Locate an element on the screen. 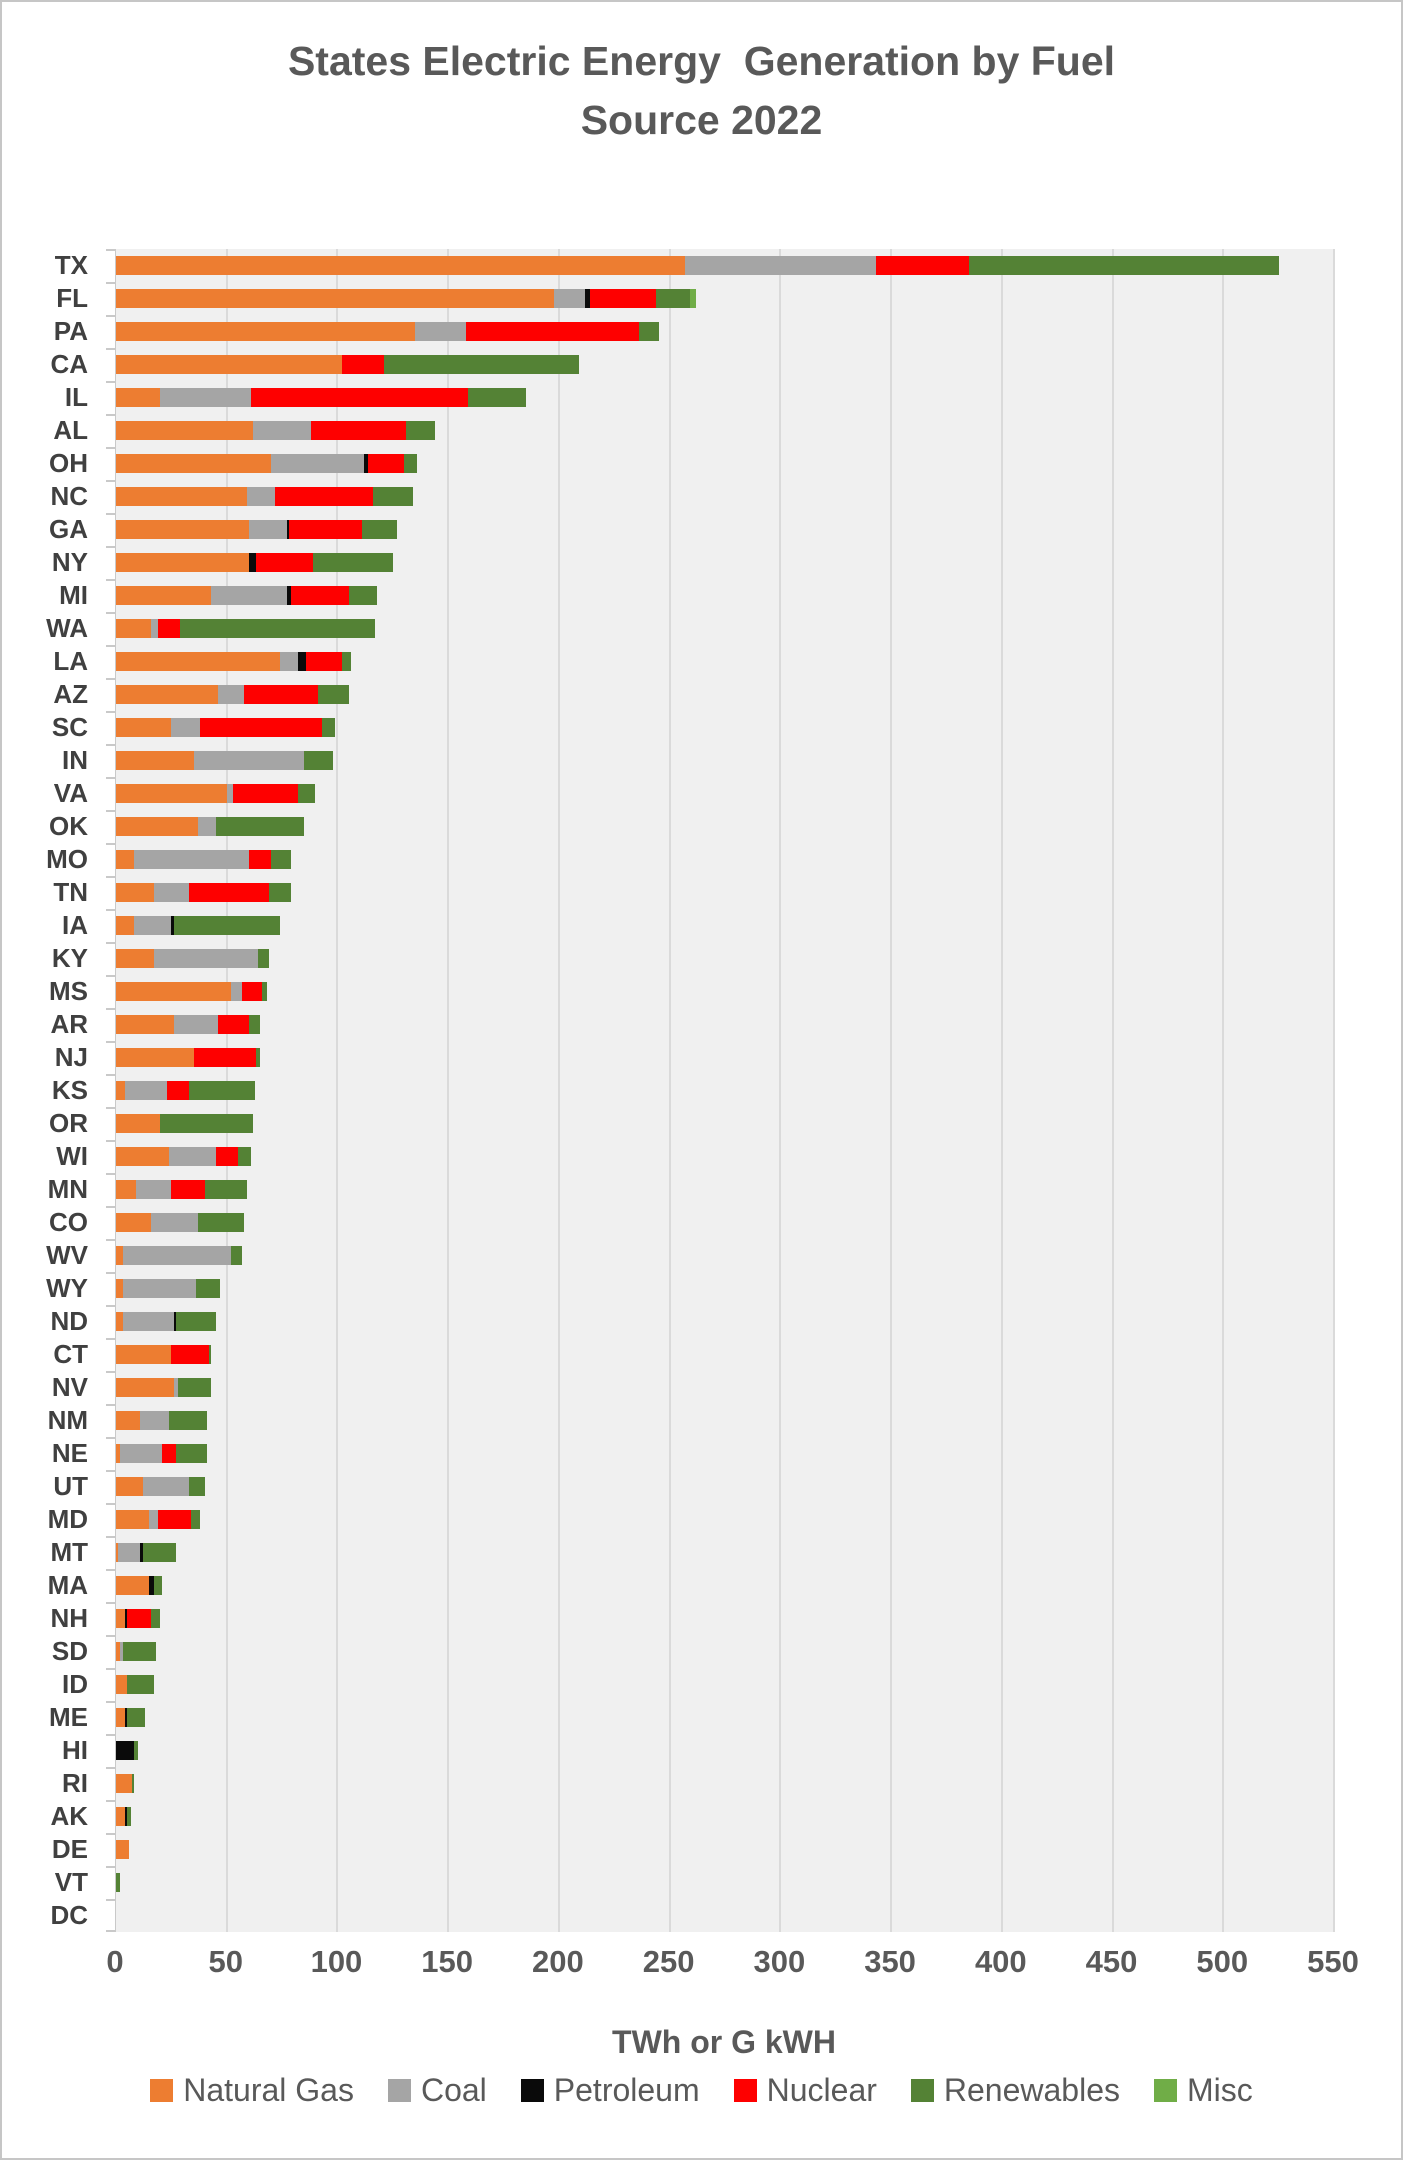 This screenshot has height=2160, width=1403. y-axis-label-MO: MO is located at coordinates (67, 859).